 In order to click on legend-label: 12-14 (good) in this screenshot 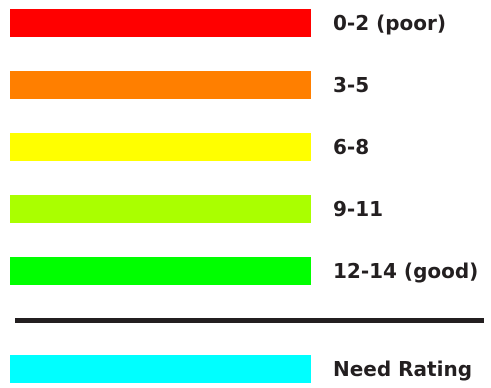, I will do `click(406, 271)`.